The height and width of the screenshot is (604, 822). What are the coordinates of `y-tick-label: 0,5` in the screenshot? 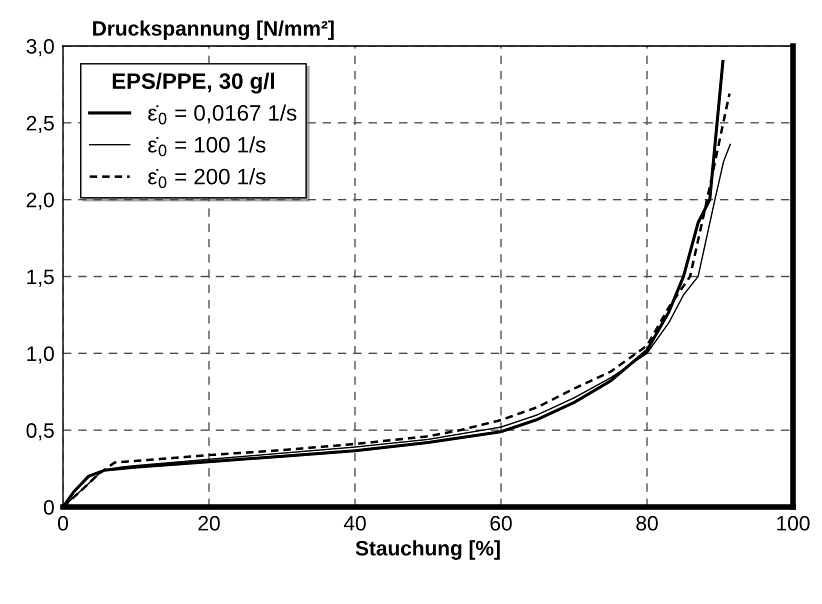 It's located at (40, 431).